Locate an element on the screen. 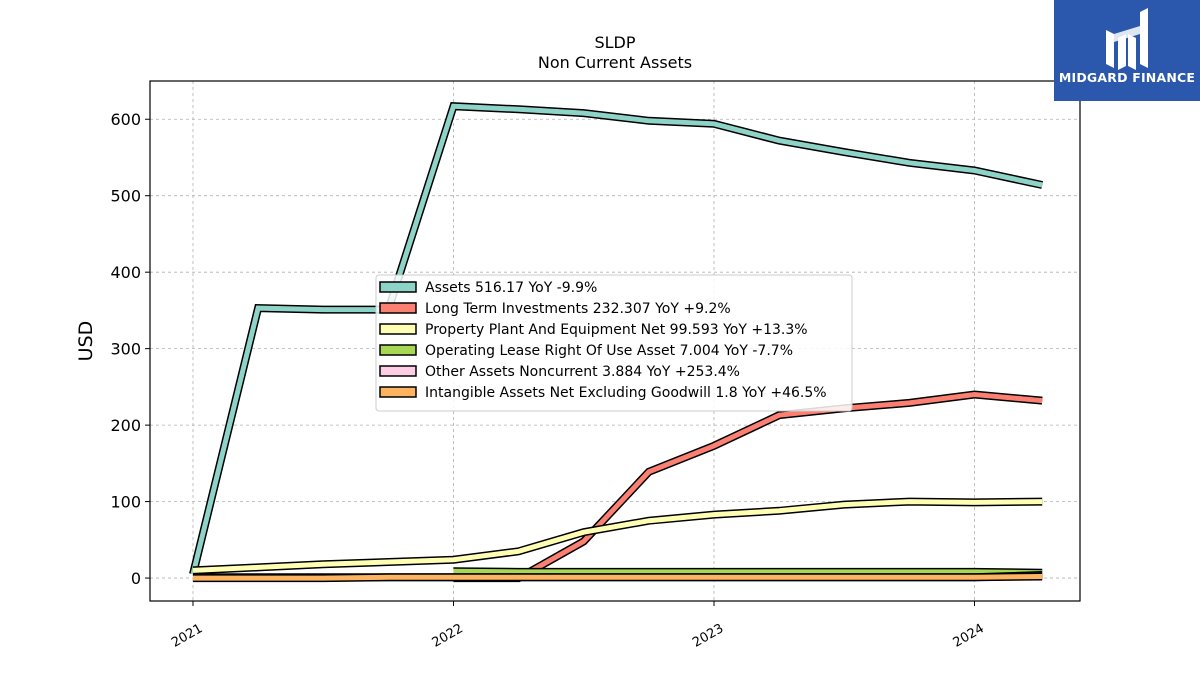  x-tick-label: 2023 is located at coordinates (708, 636).